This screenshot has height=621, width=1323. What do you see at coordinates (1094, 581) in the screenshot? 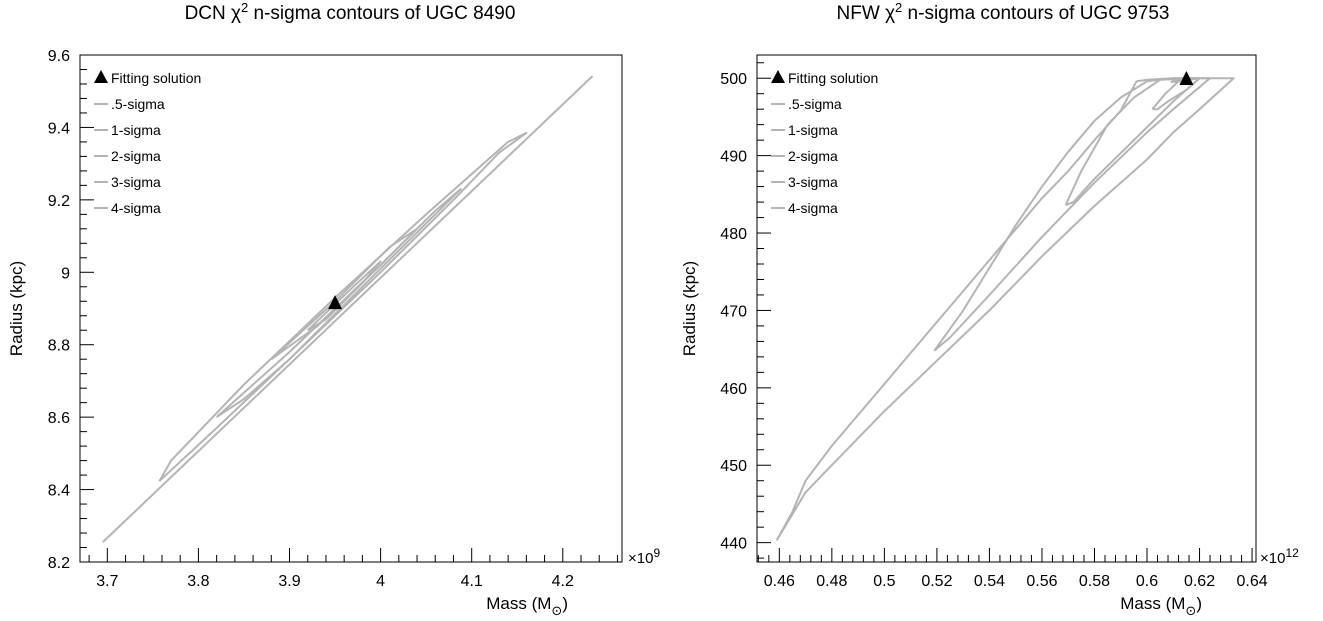
I see `x-tick-label: 0.58` at bounding box center [1094, 581].